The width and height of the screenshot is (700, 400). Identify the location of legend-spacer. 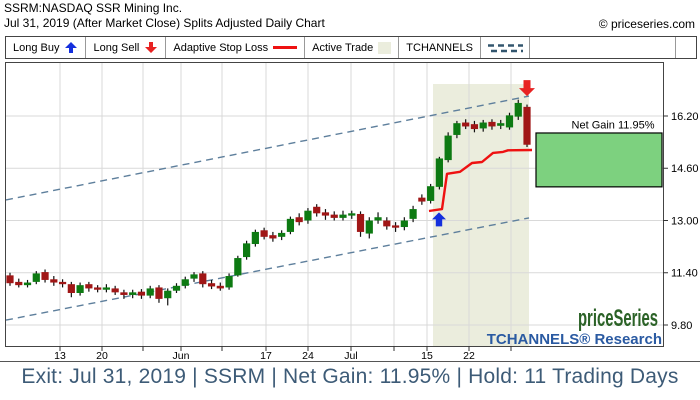
(603, 47).